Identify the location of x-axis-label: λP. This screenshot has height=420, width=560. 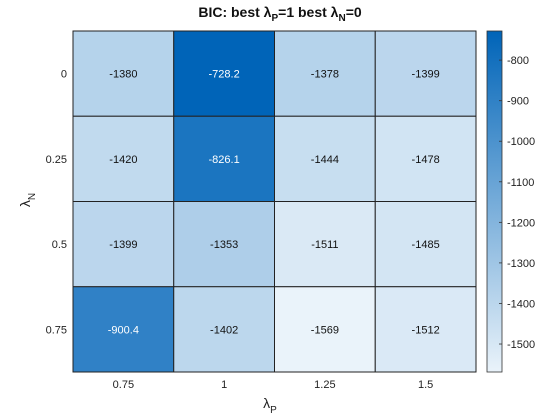
(270, 405).